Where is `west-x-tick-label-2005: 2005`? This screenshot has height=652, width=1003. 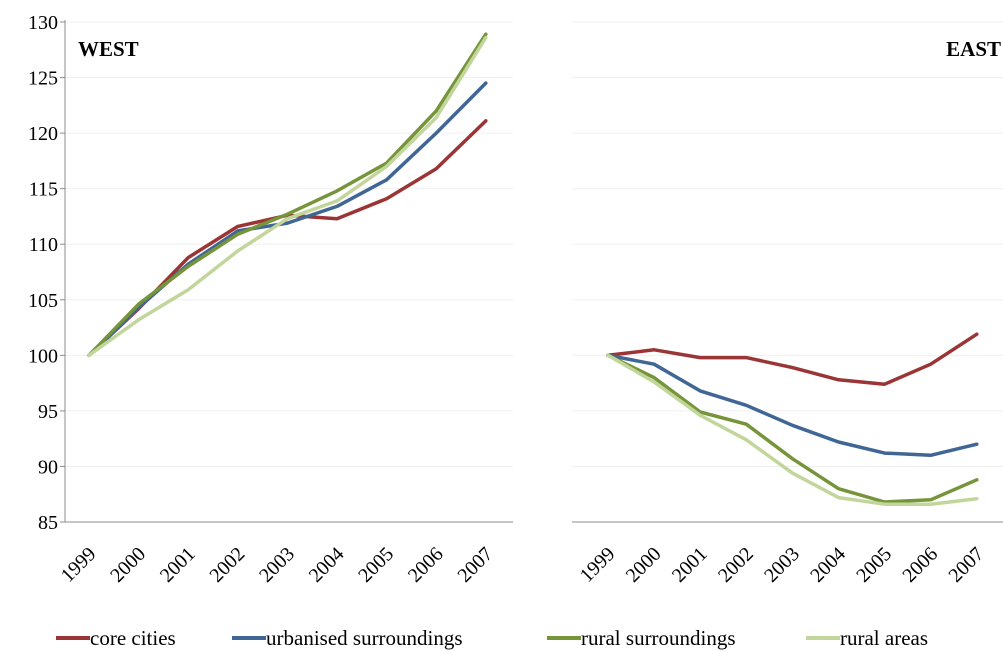
west-x-tick-label-2005: 2005 is located at coordinates (376, 565).